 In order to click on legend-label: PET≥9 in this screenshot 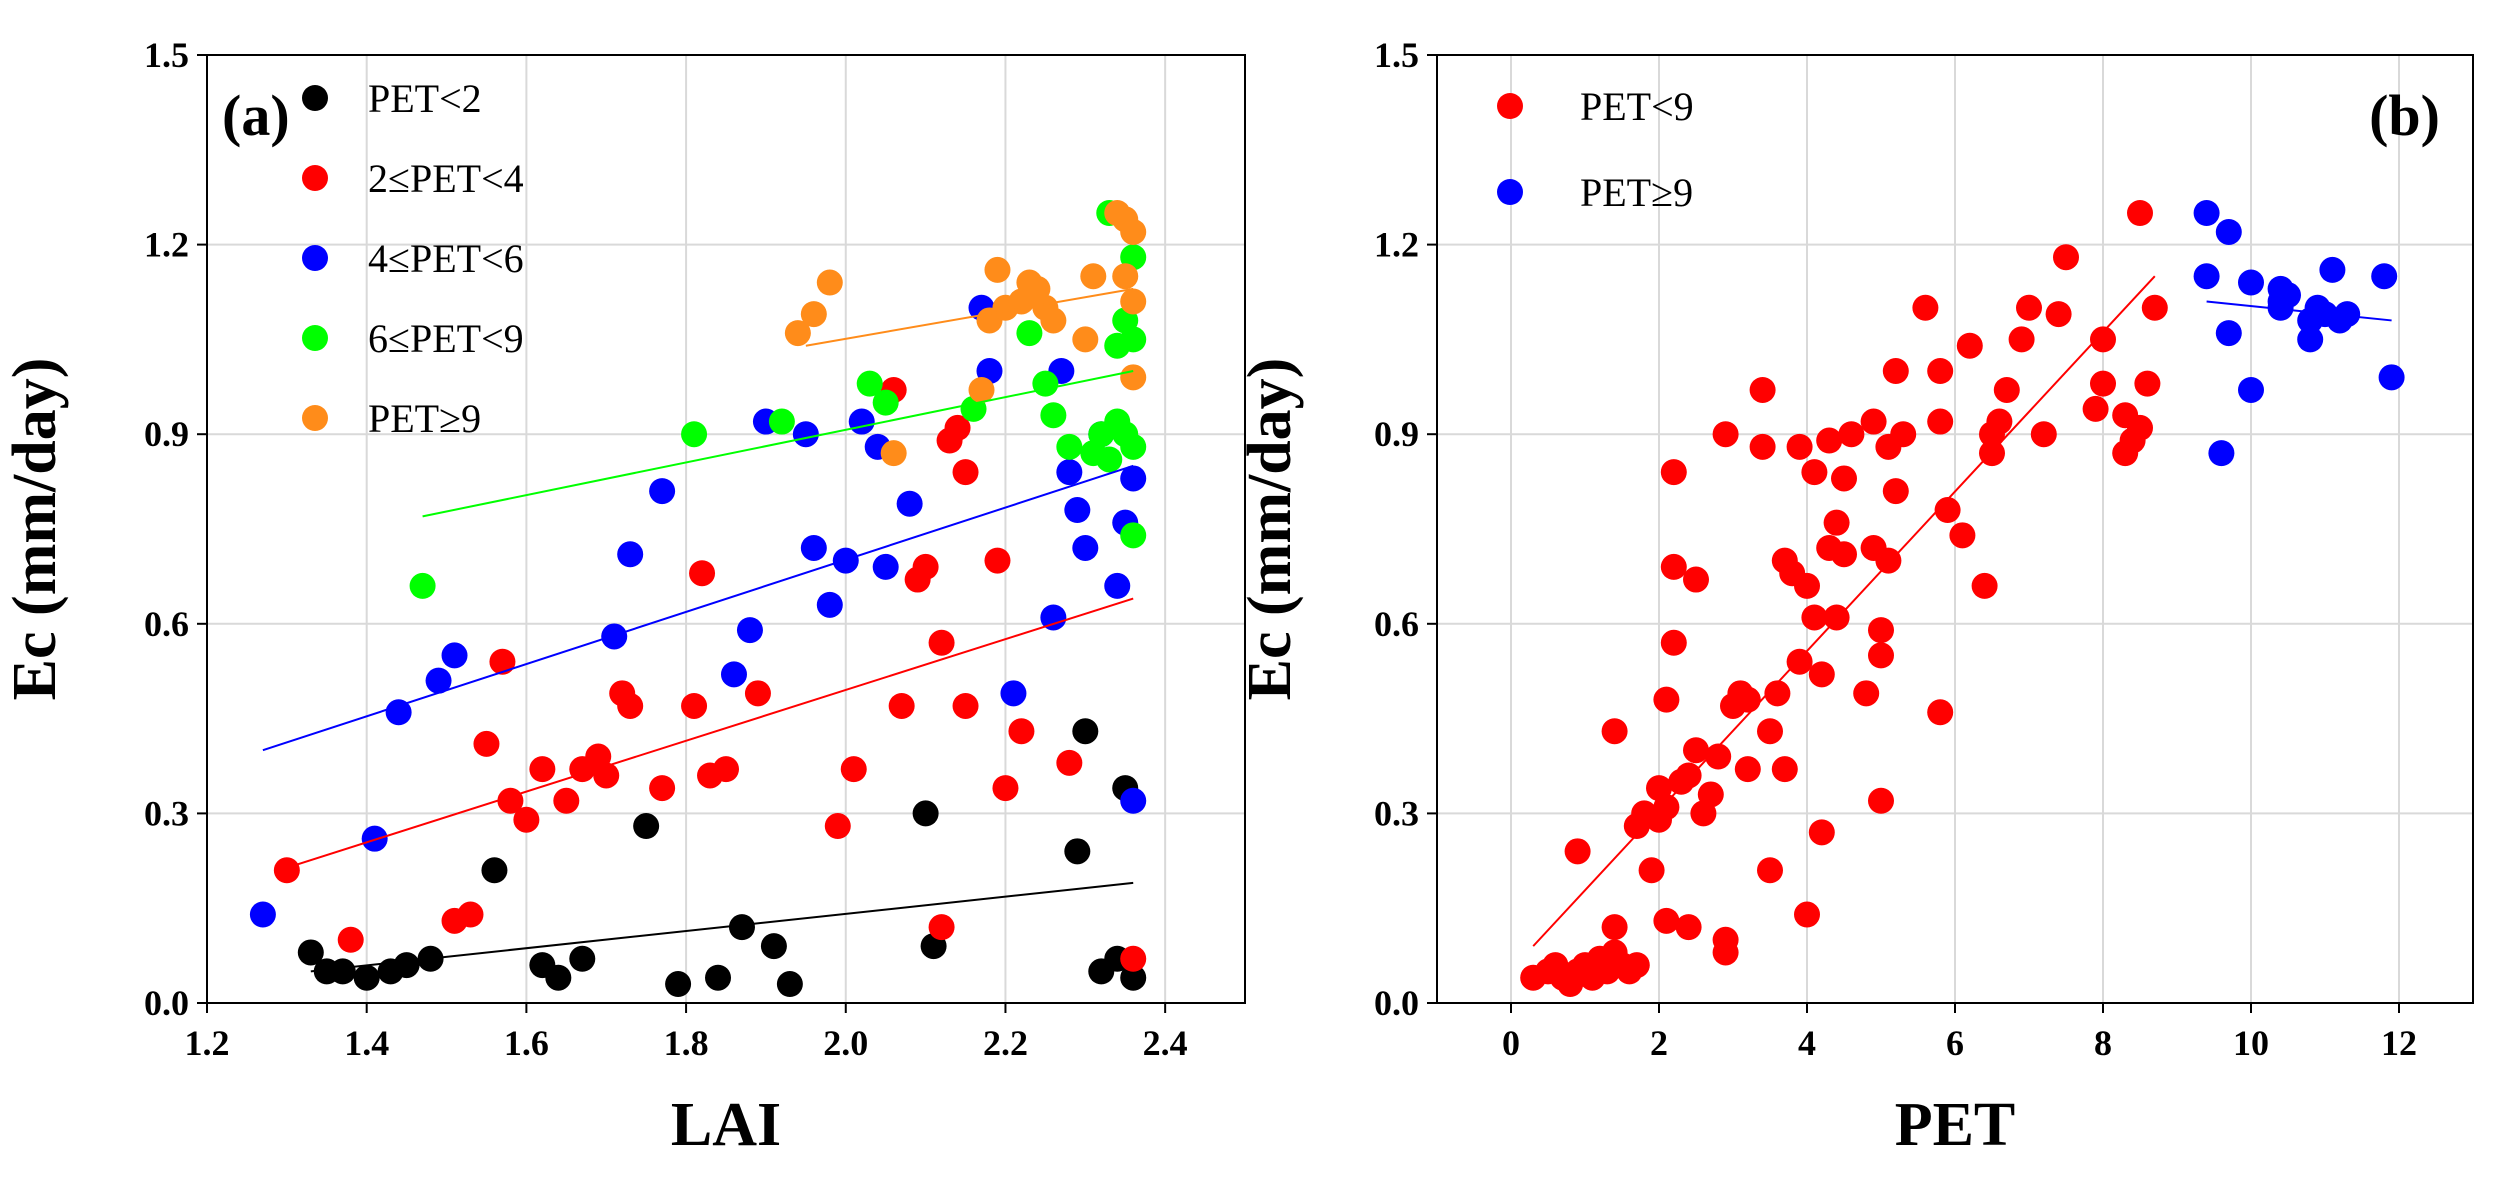, I will do `click(1636, 192)`.